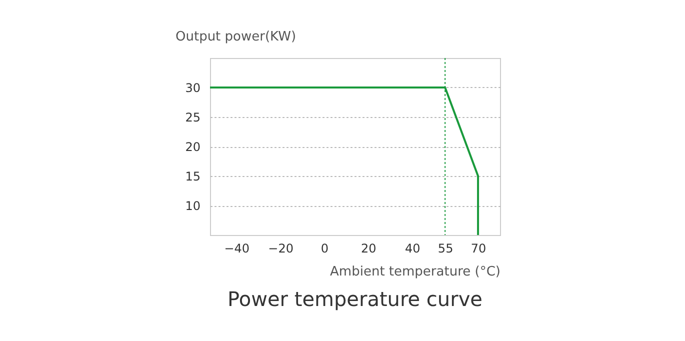 The image size is (685, 341). I want to click on x-tick-label: −20, so click(281, 249).